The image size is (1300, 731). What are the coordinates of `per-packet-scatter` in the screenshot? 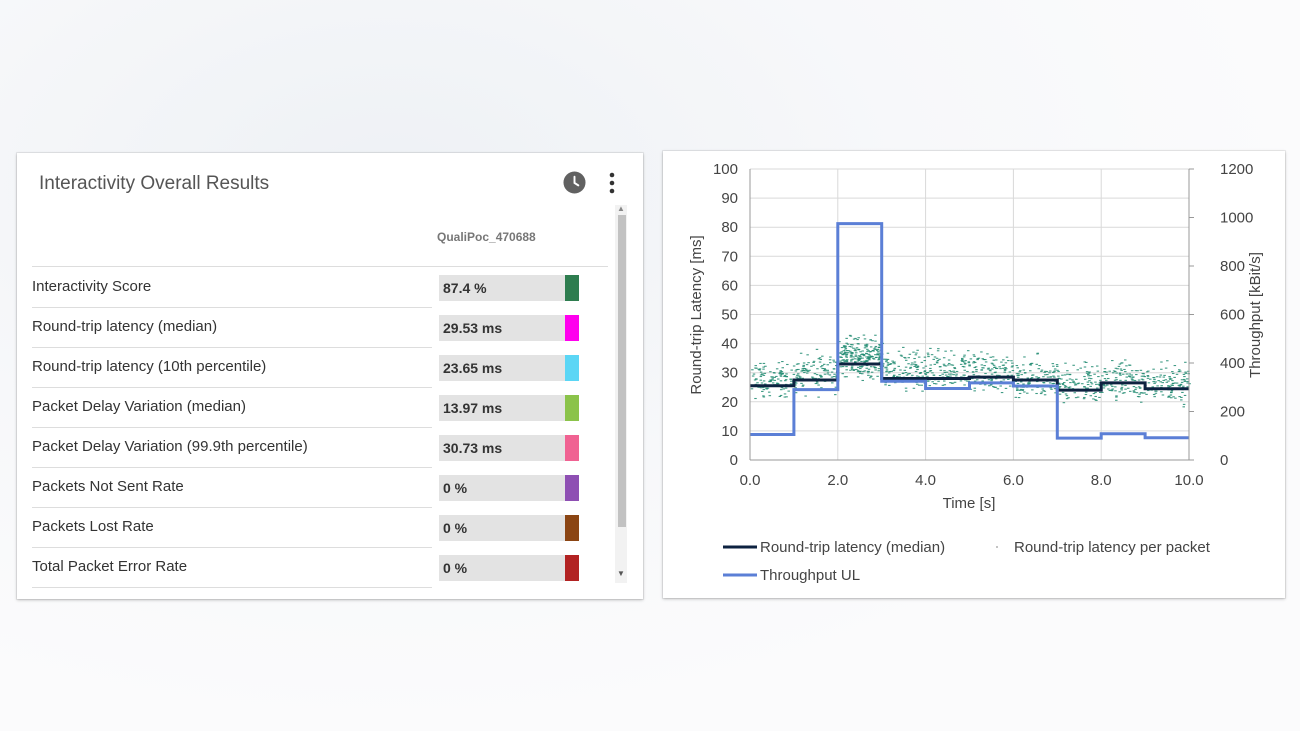 It's located at (970, 371).